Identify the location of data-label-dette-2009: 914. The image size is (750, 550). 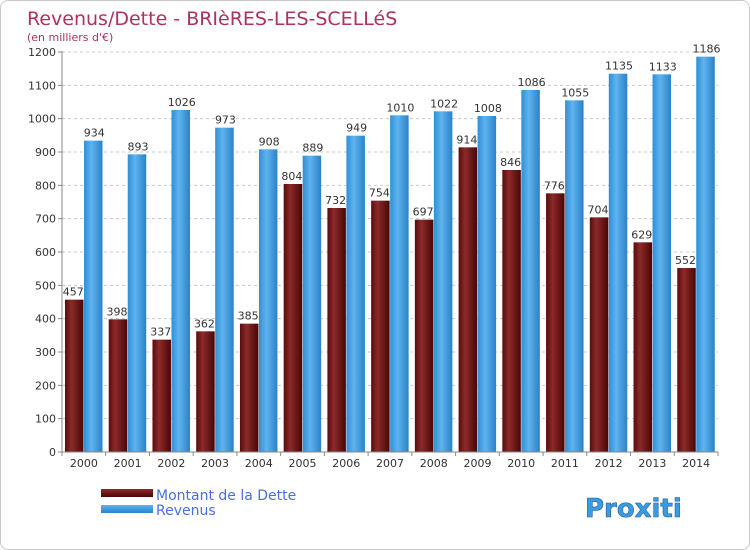
(466, 139).